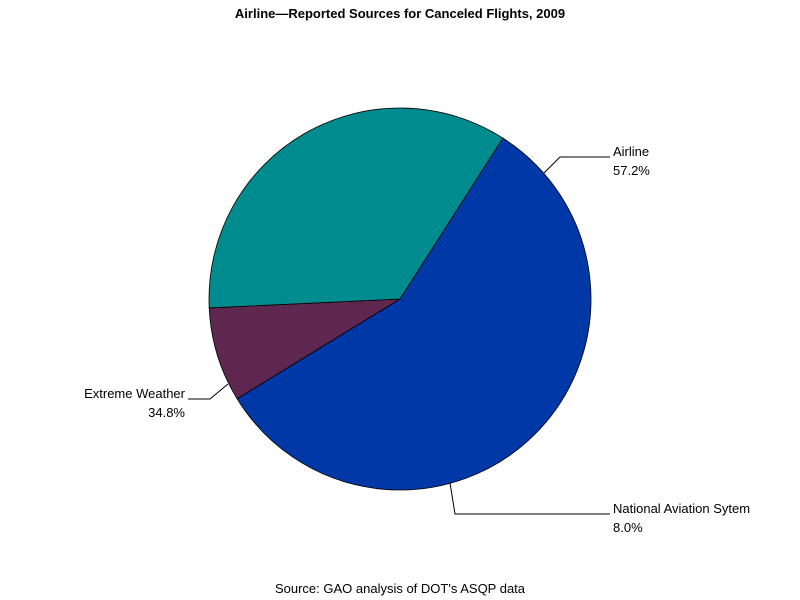 The height and width of the screenshot is (600, 800). I want to click on slice-label-national-aviation-system: National Aviation Sytem, so click(681, 508).